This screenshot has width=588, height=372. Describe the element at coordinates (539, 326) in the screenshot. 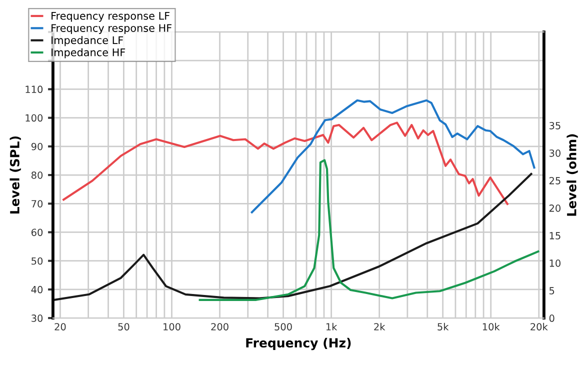

I see `x-tick-label: 20k` at that location.